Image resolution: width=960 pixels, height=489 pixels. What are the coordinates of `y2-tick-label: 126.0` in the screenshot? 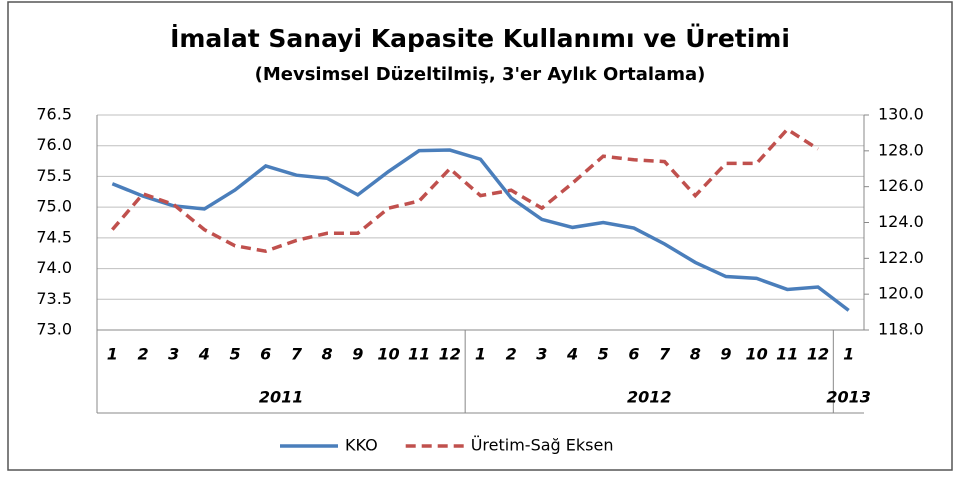 It's located at (901, 185).